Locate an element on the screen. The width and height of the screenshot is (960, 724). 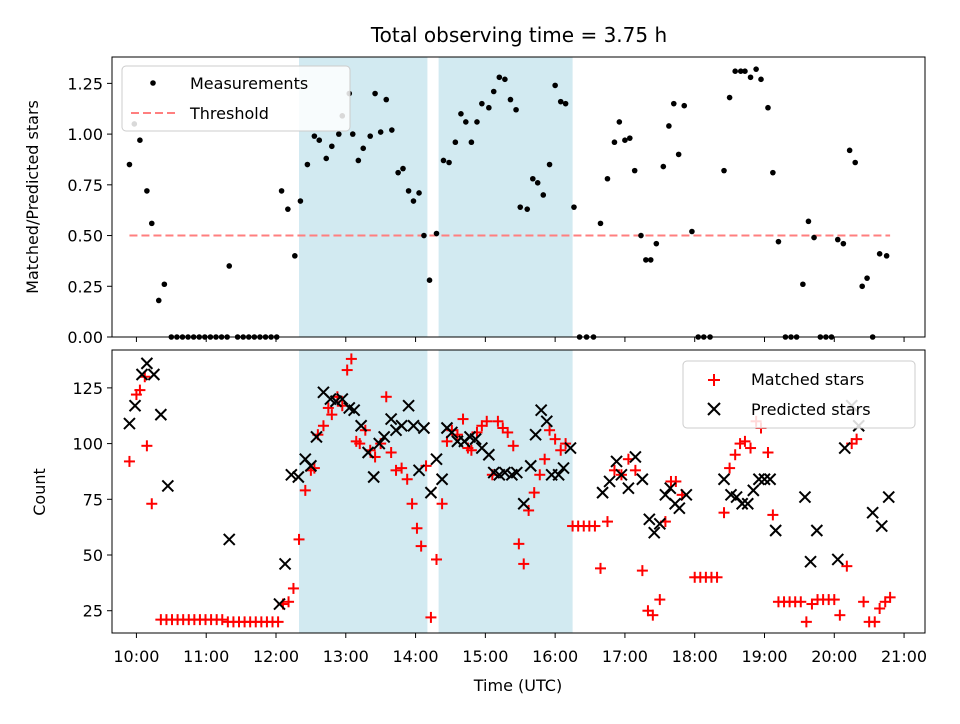
y-tick-label: 25 is located at coordinates (93, 611).